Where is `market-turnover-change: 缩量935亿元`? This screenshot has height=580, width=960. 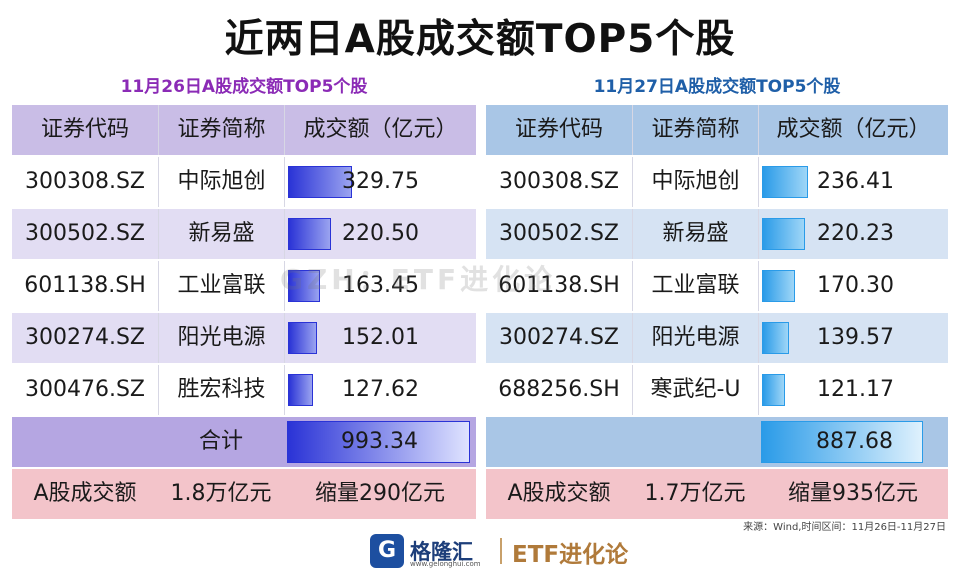 market-turnover-change: 缩量935亿元 is located at coordinates (853, 493).